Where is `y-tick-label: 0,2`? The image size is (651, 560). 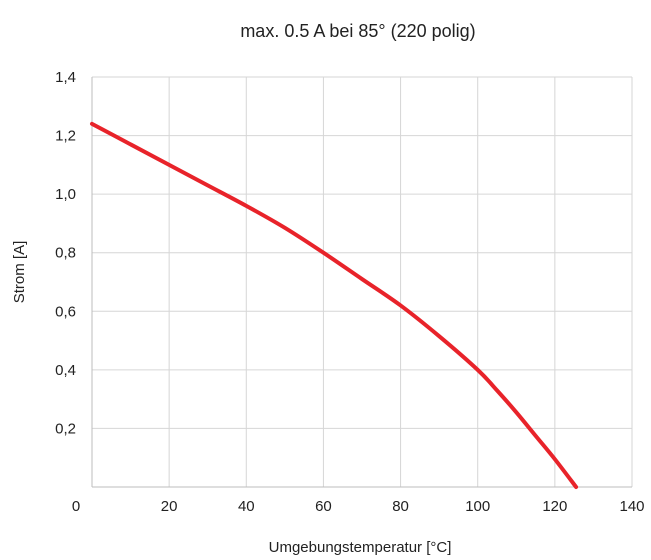 y-tick-label: 0,2 is located at coordinates (65, 428).